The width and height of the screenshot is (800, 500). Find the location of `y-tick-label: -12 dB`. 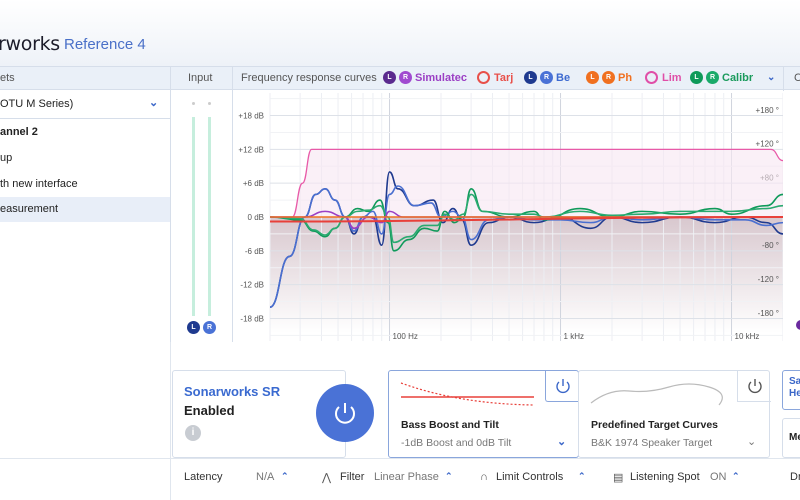

y-tick-label: -12 dB is located at coordinates (252, 285).